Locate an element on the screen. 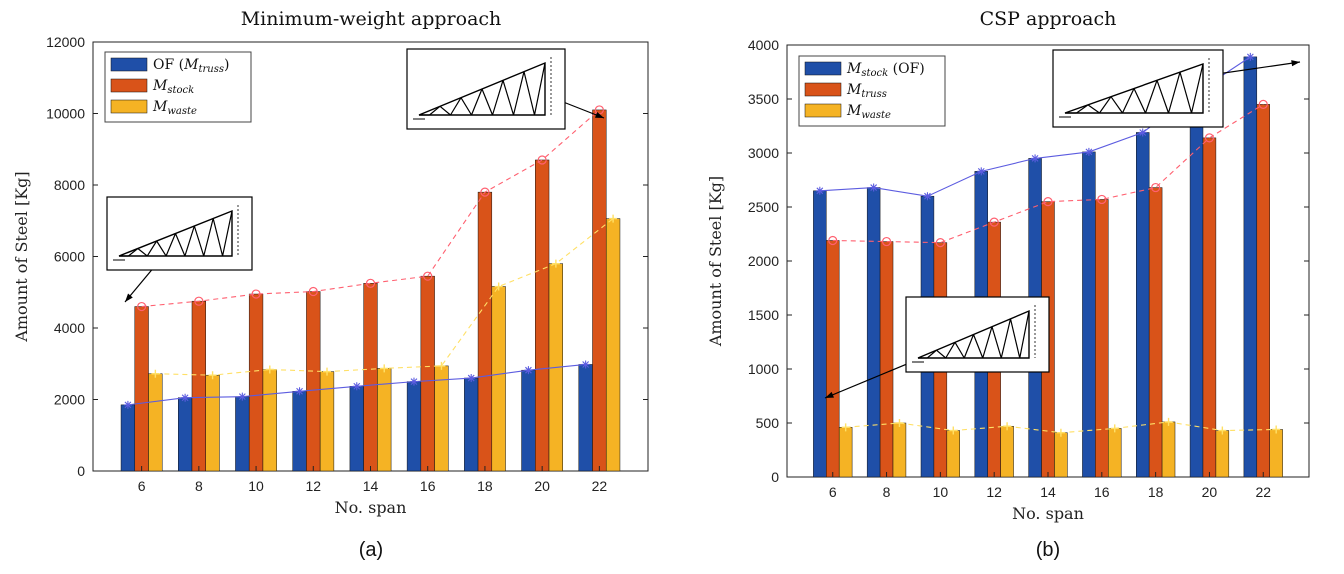 This screenshot has height=574, width=1344. x-tick-label: 6 is located at coordinates (142, 486).